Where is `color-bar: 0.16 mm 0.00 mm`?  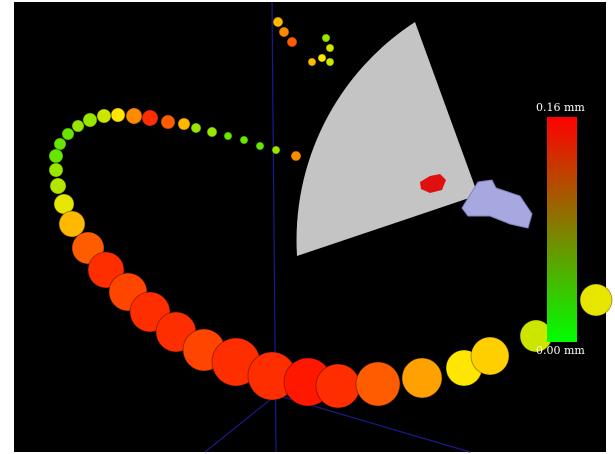 color-bar: 0.16 mm 0.00 mm is located at coordinates (560, 229).